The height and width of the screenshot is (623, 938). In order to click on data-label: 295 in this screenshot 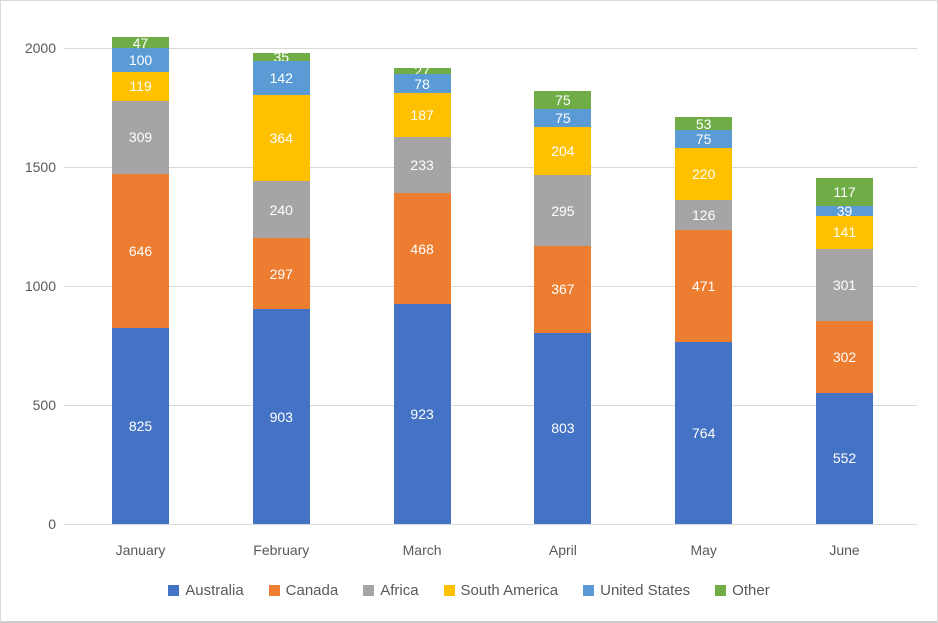, I will do `click(563, 210)`.